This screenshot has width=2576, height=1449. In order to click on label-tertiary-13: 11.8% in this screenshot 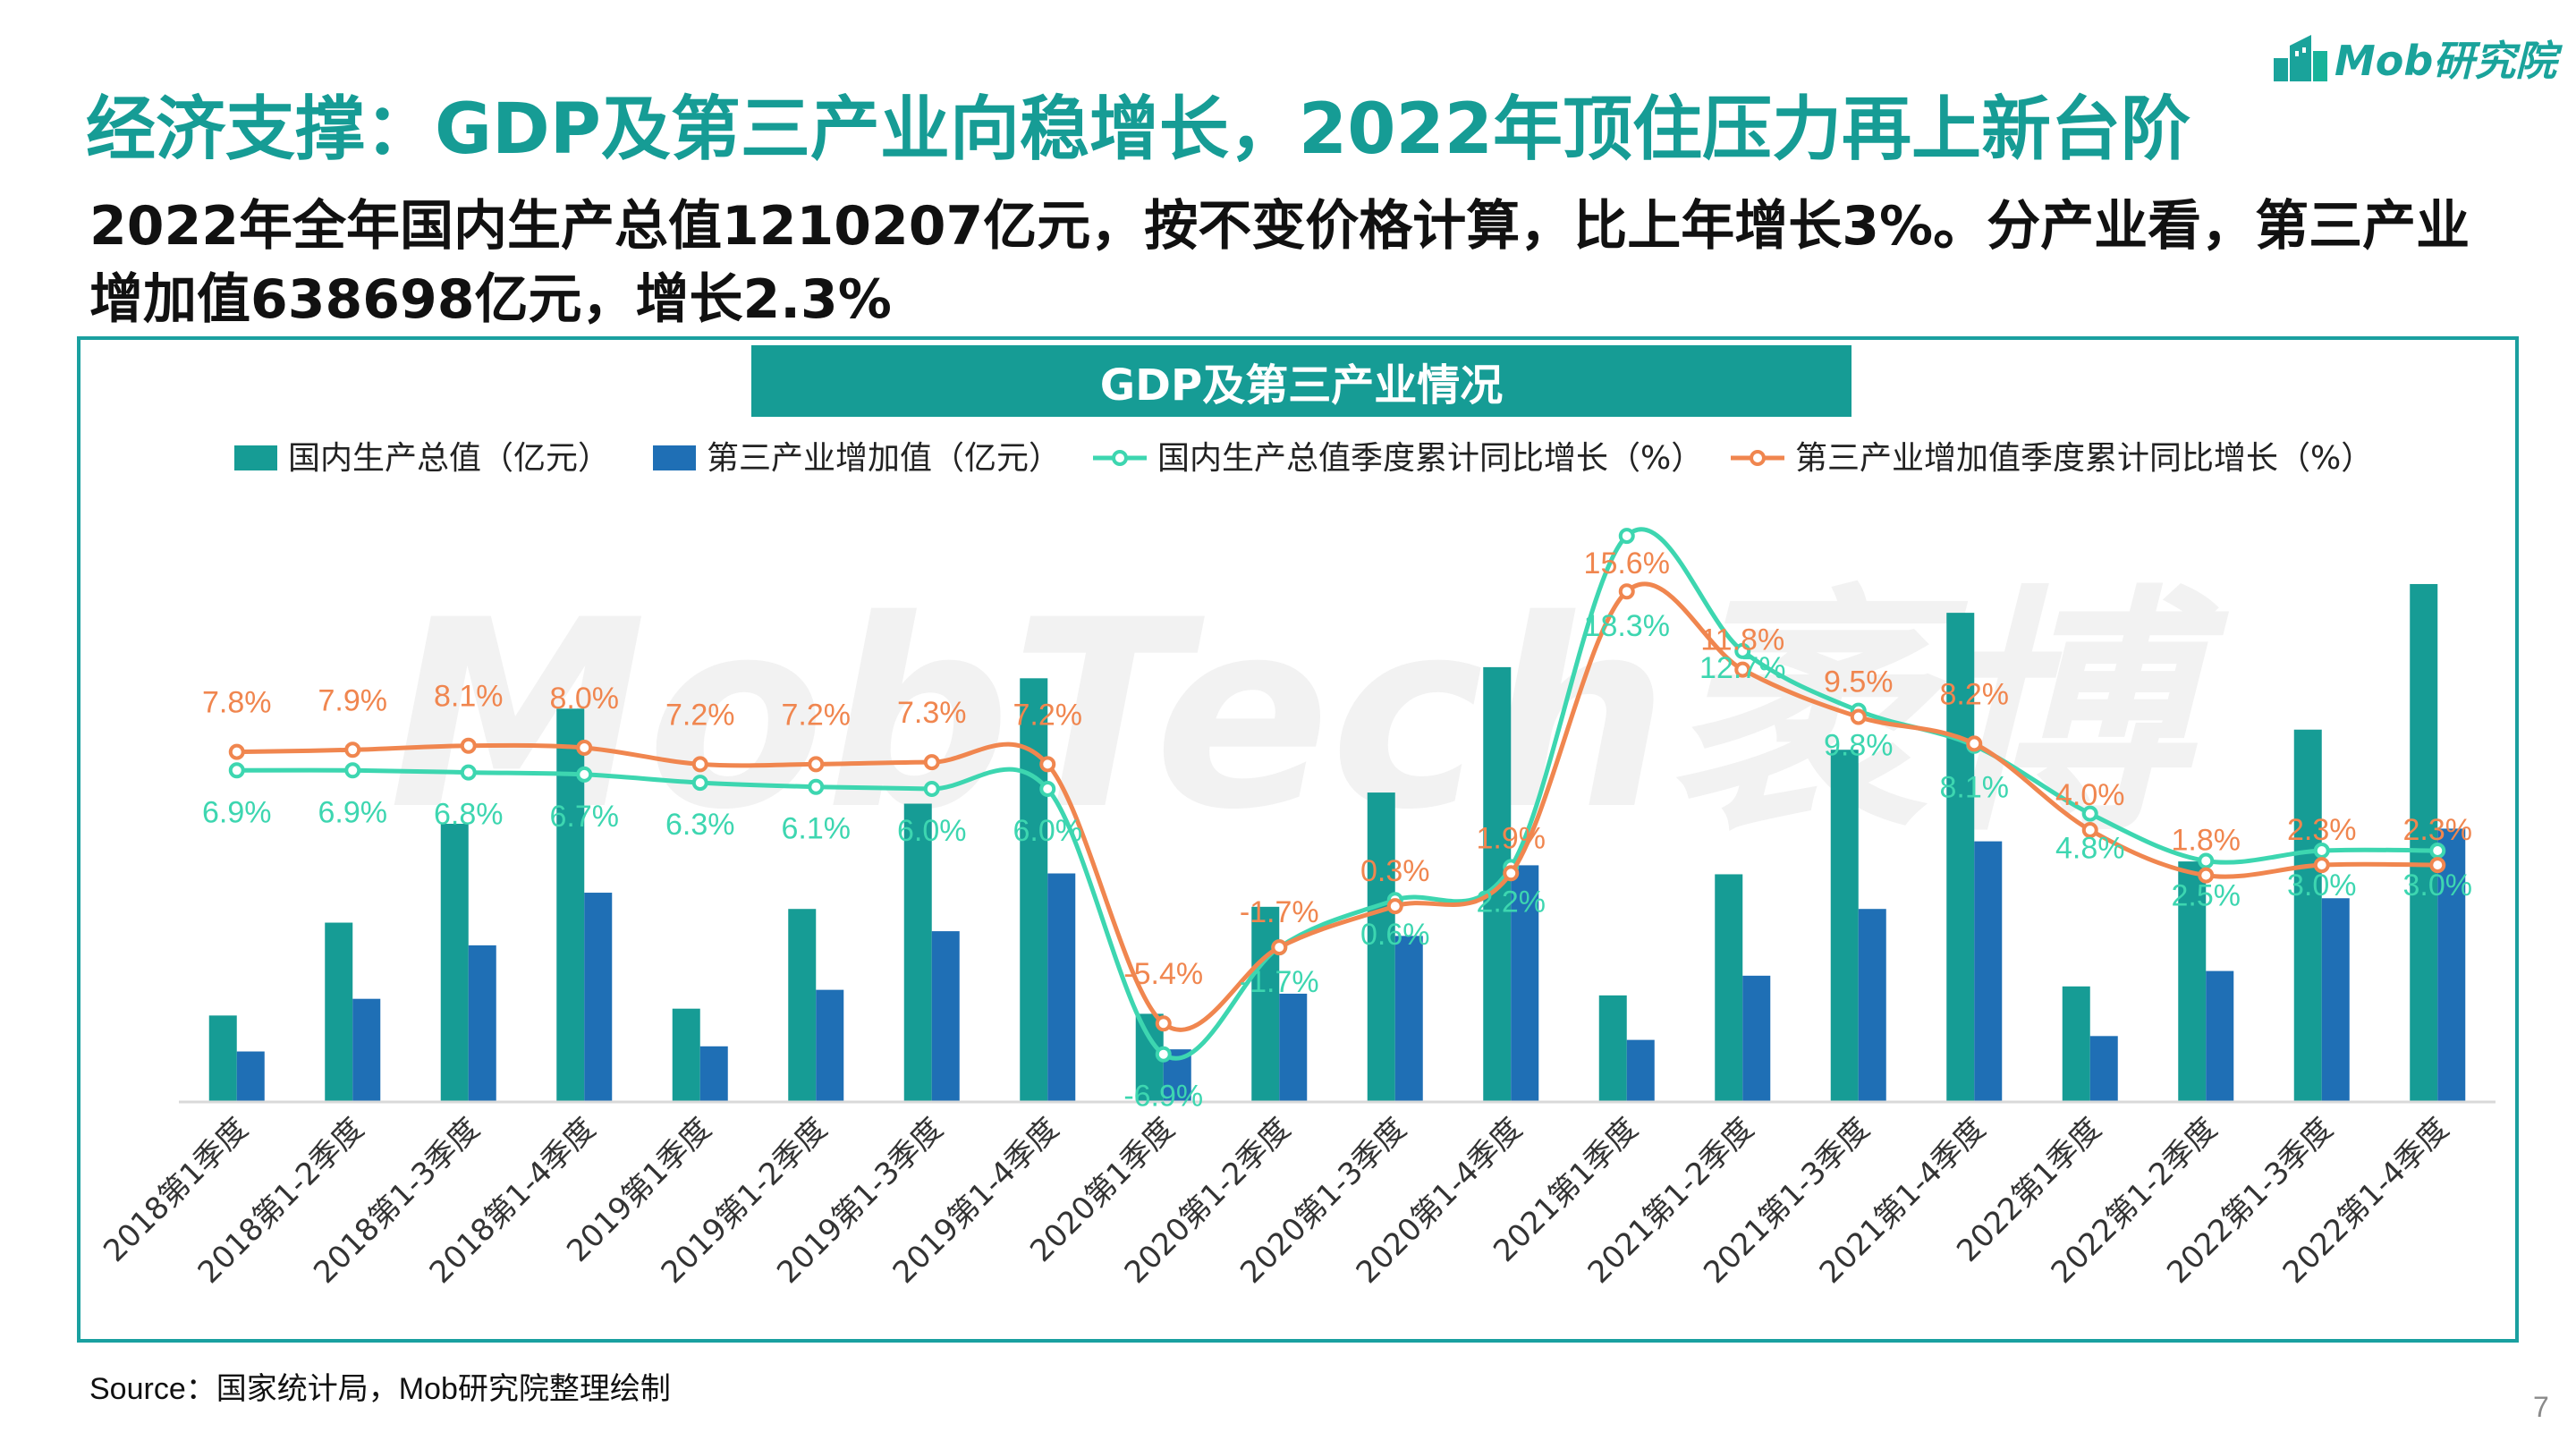, I will do `click(1742, 640)`.